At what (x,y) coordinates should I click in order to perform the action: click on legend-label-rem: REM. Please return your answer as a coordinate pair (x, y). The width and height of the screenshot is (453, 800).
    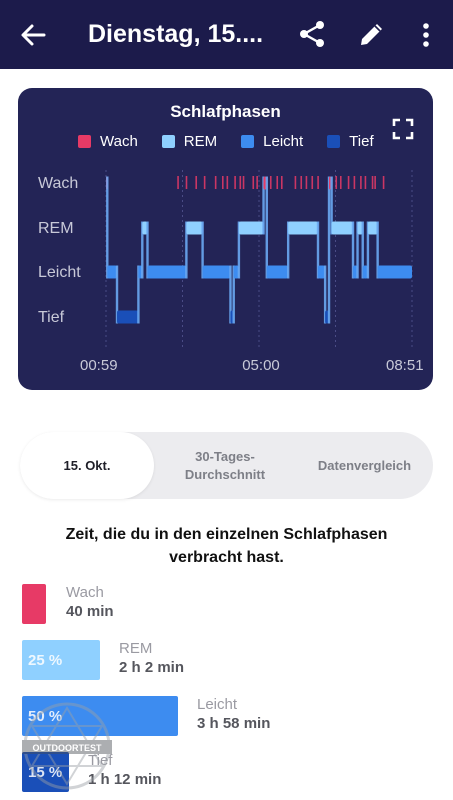
    Looking at the image, I should click on (200, 141).